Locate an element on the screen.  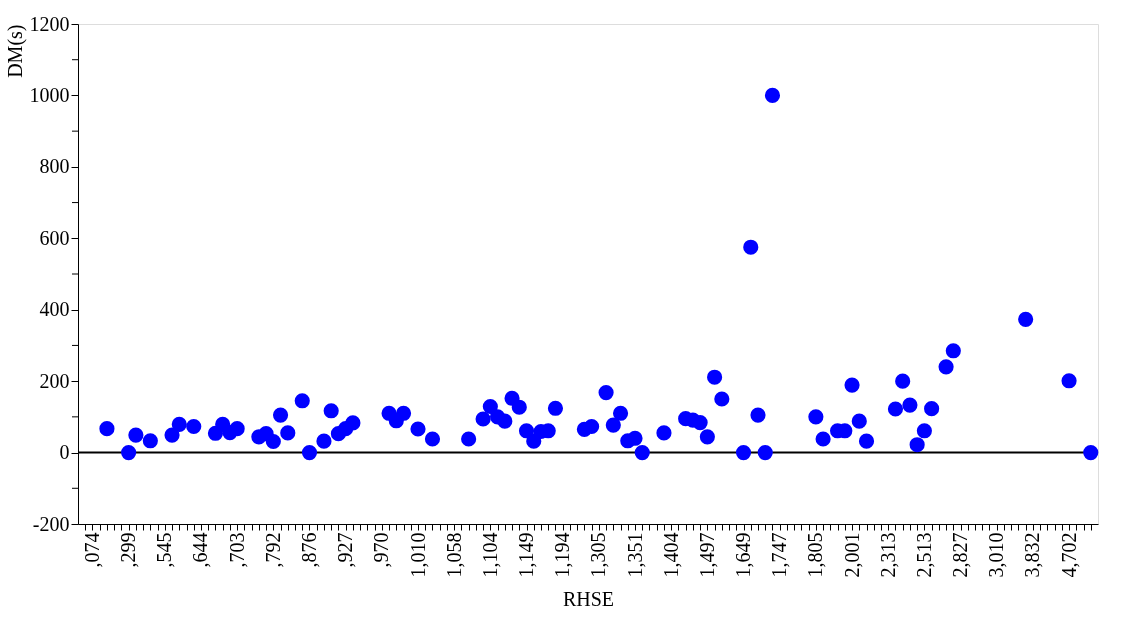
y-tick-label: 1200 is located at coordinates (49, 23).